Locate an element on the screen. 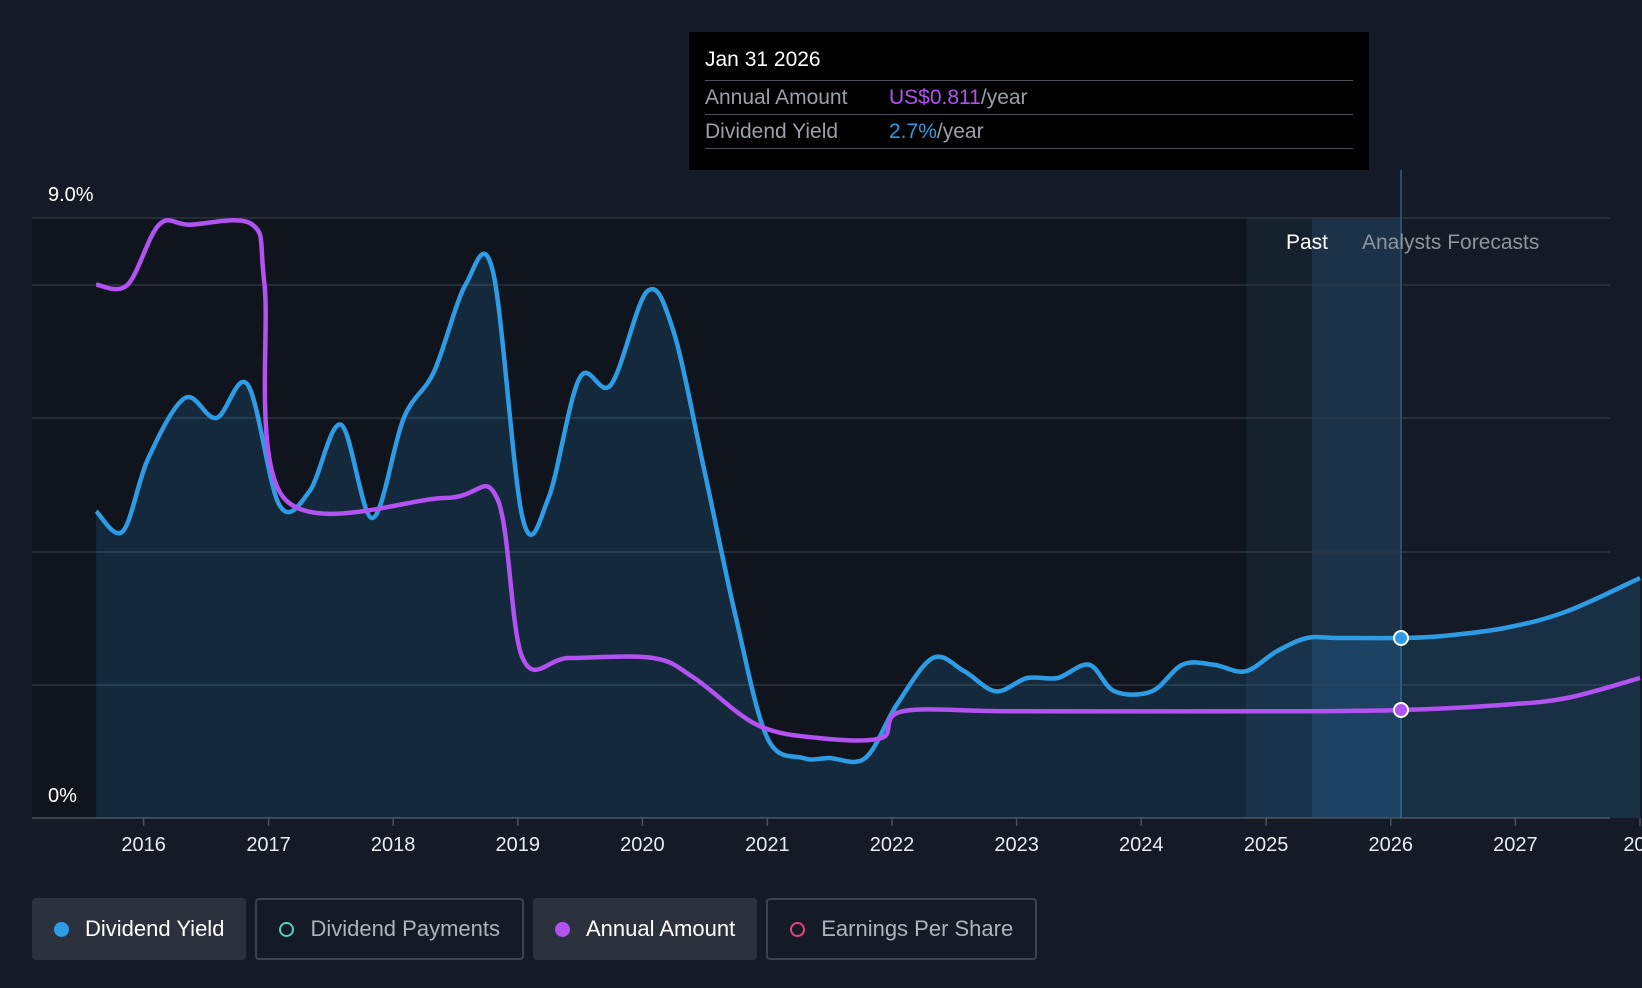 The width and height of the screenshot is (1642, 988). forecast-label: Analysts Forecasts is located at coordinates (1450, 242).